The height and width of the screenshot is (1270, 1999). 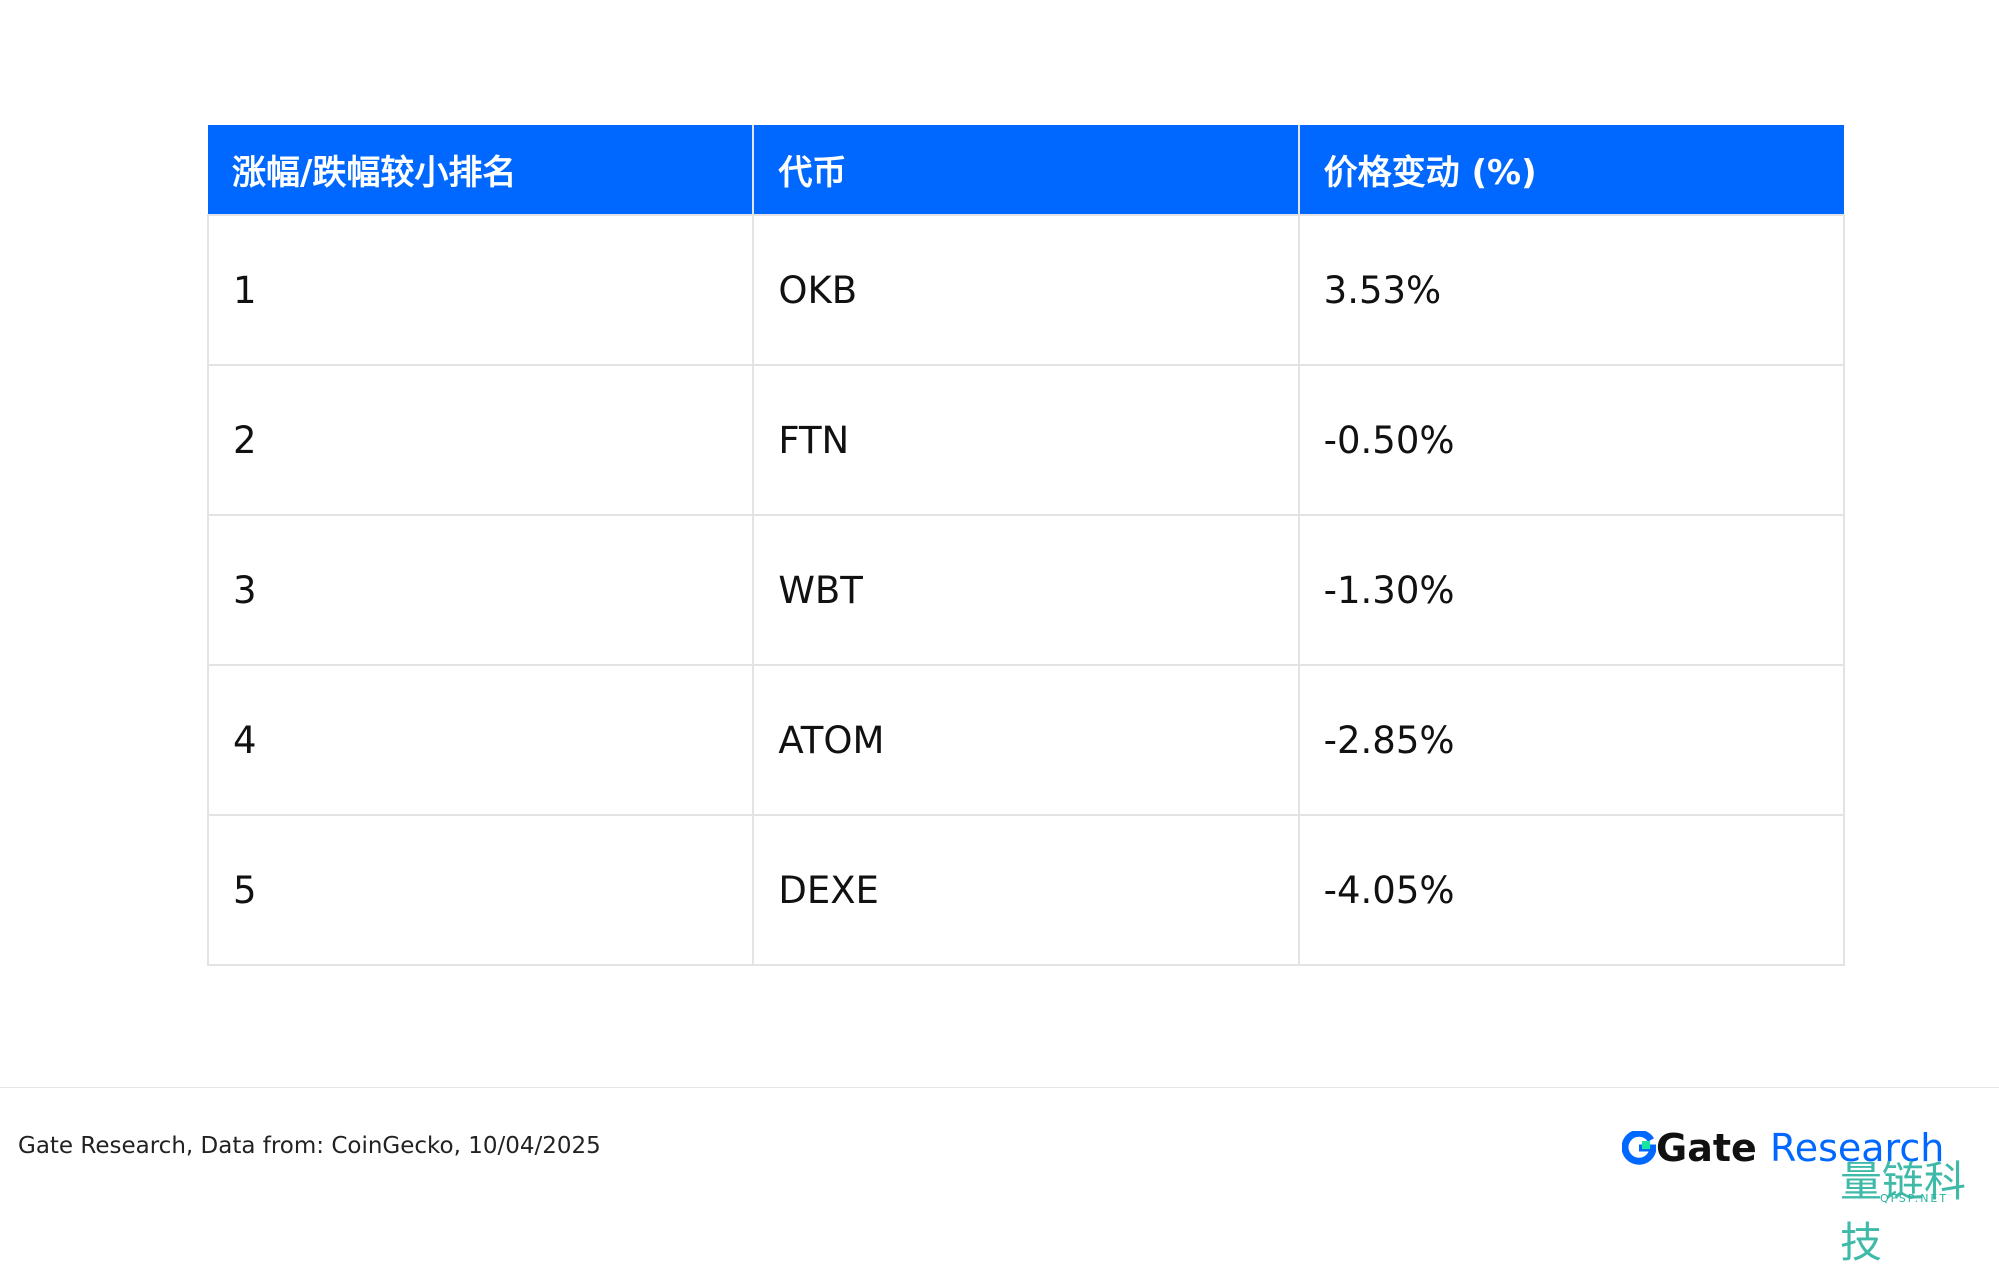 I want to click on logo: Gate Research, so click(x=1783, y=1148).